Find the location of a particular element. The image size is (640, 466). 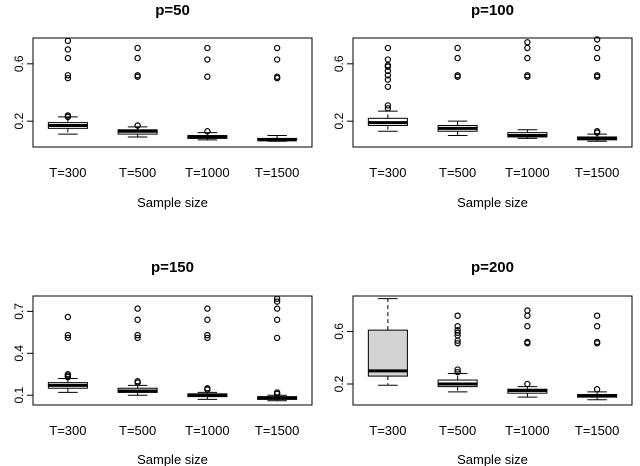

y-tick-label: 0.6 is located at coordinates (339, 331).